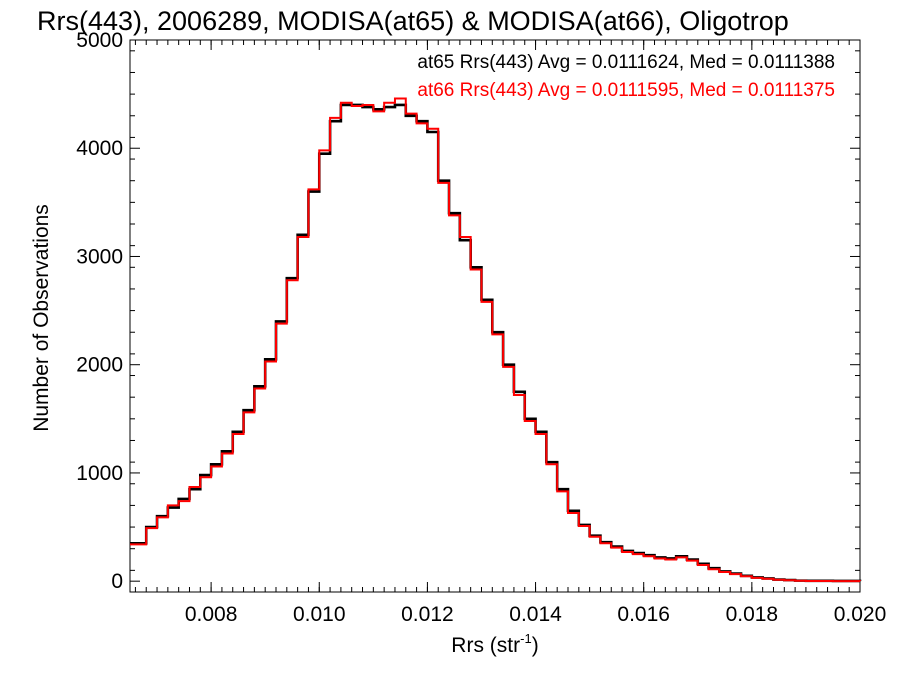 This screenshot has height=675, width=900. What do you see at coordinates (752, 614) in the screenshot?
I see `x-tick-label: 0.018` at bounding box center [752, 614].